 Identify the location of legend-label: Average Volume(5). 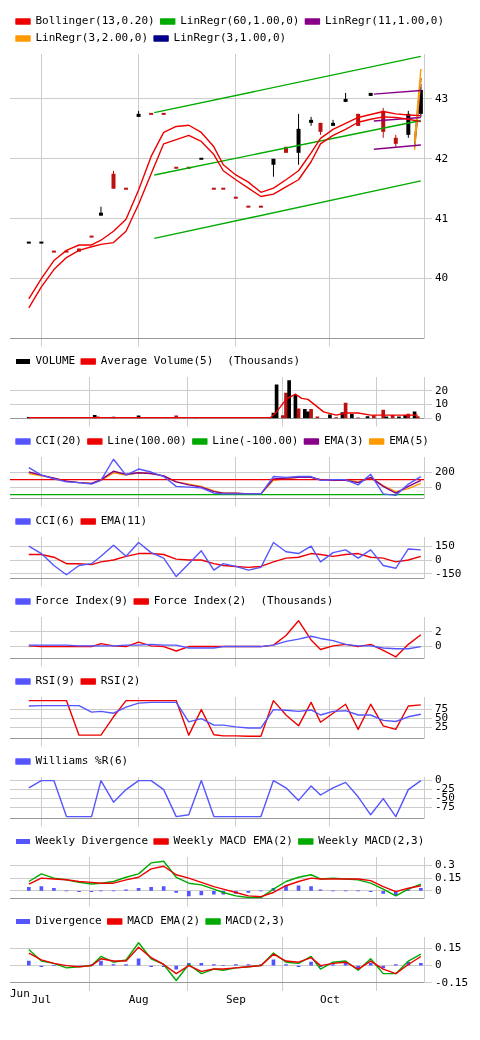
(157, 361).